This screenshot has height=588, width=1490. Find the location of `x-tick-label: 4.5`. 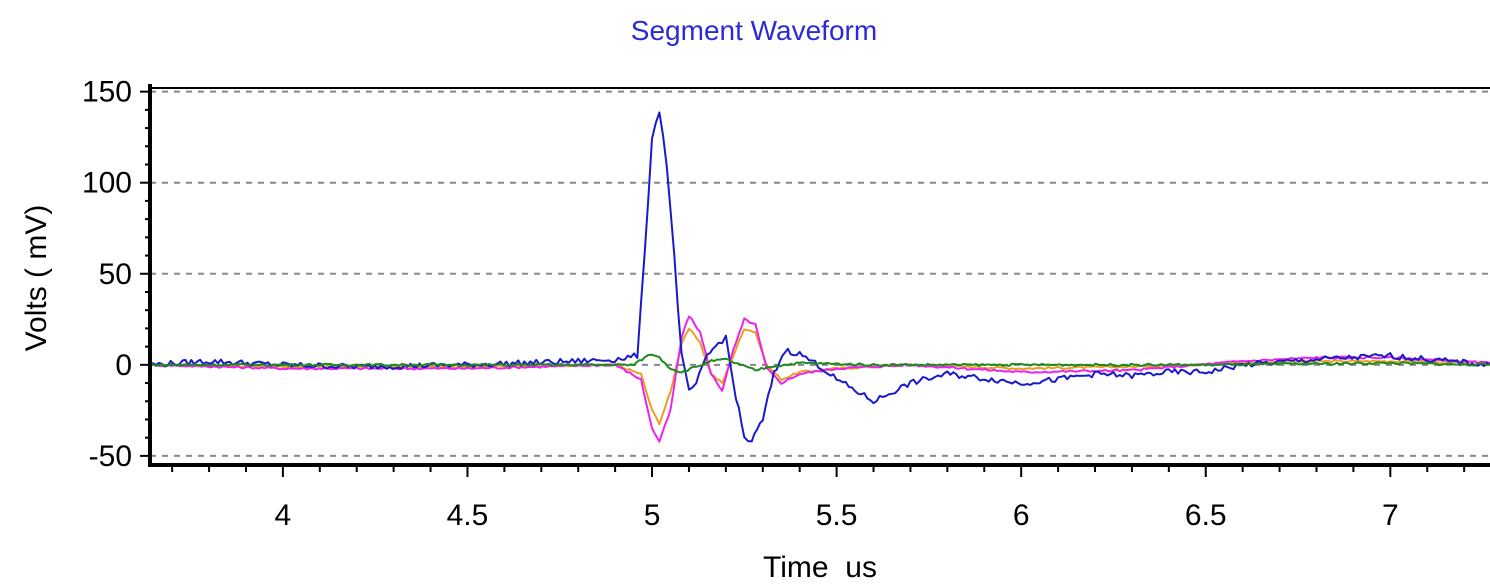

x-tick-label: 4.5 is located at coordinates (468, 515).